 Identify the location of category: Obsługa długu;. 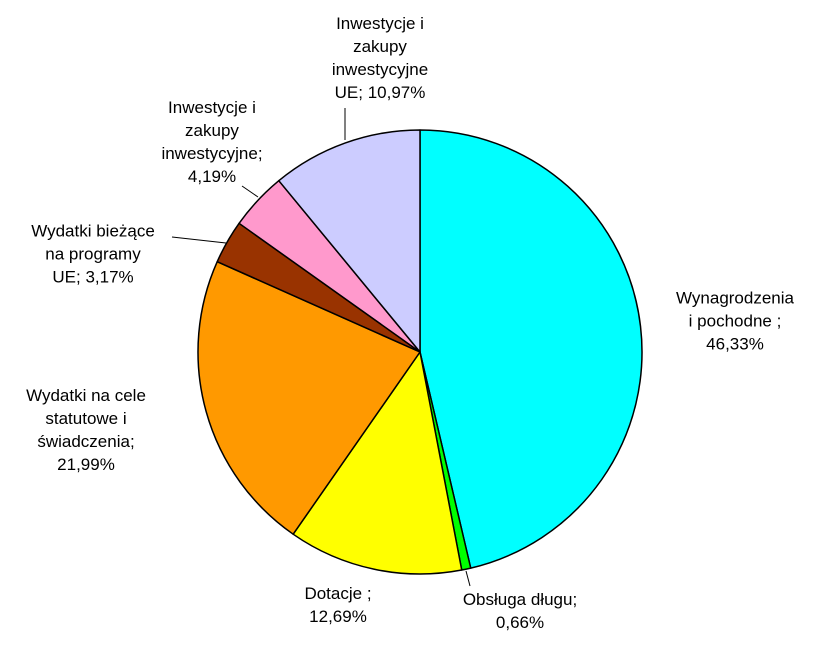
(520, 599).